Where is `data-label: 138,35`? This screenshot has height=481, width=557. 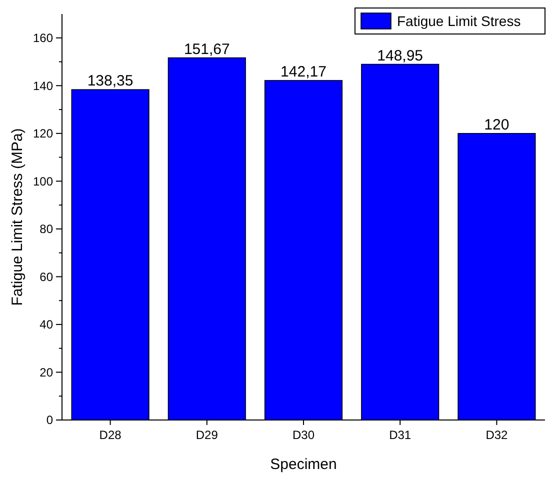 data-label: 138,35 is located at coordinates (110, 81).